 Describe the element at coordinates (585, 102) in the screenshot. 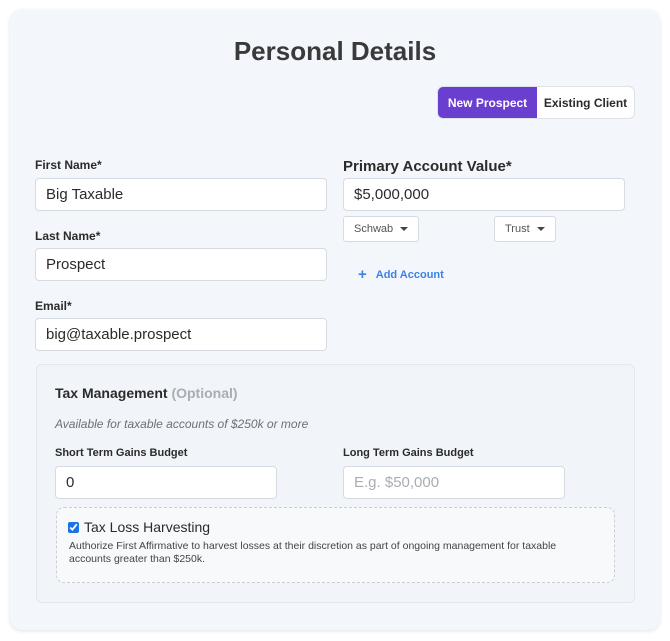

I see `existing-client-button: Existing Client` at that location.